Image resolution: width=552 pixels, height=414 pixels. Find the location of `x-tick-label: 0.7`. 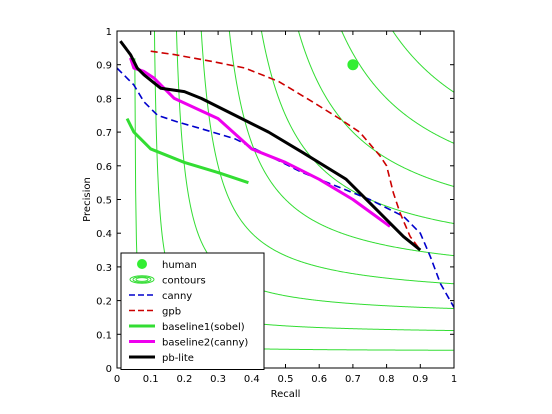

x-tick-label: 0.7 is located at coordinates (353, 379).